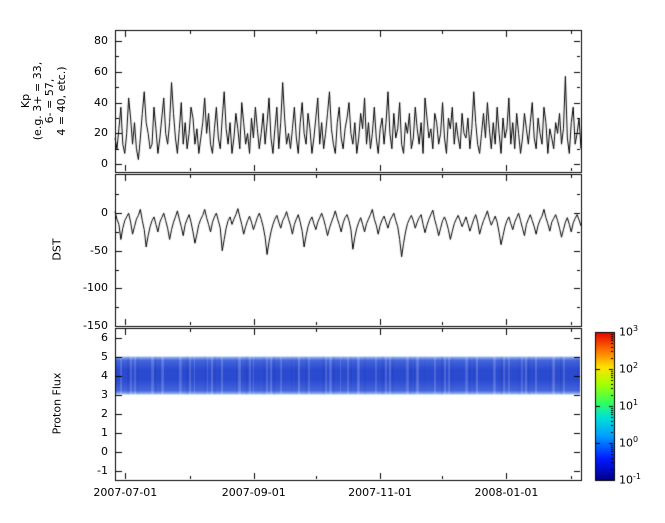  Describe the element at coordinates (629, 442) in the screenshot. I see `colorbar-tick-label: 100` at that location.